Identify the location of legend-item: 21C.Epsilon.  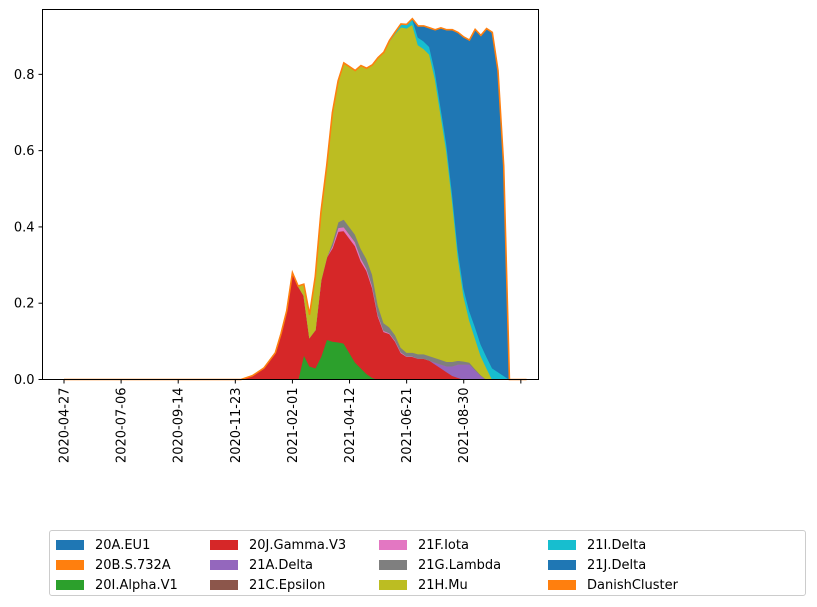
(267, 585).